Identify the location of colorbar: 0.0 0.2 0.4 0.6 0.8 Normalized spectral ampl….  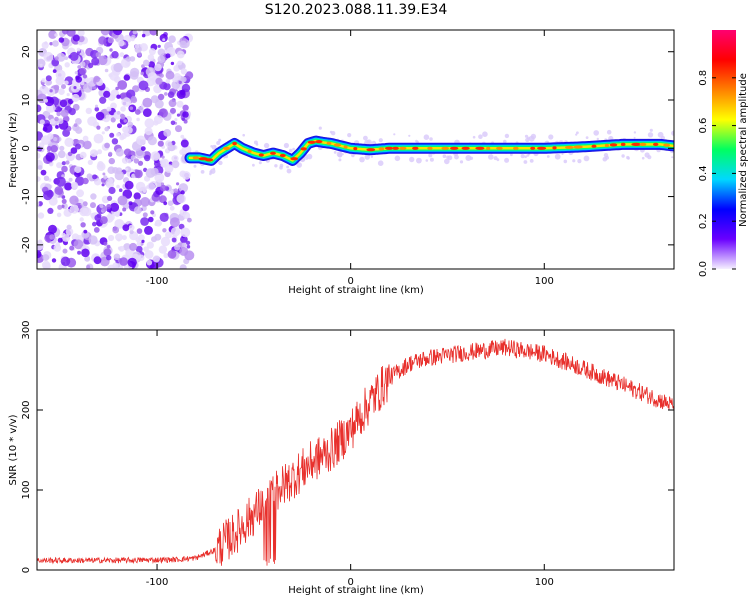
(723, 153).